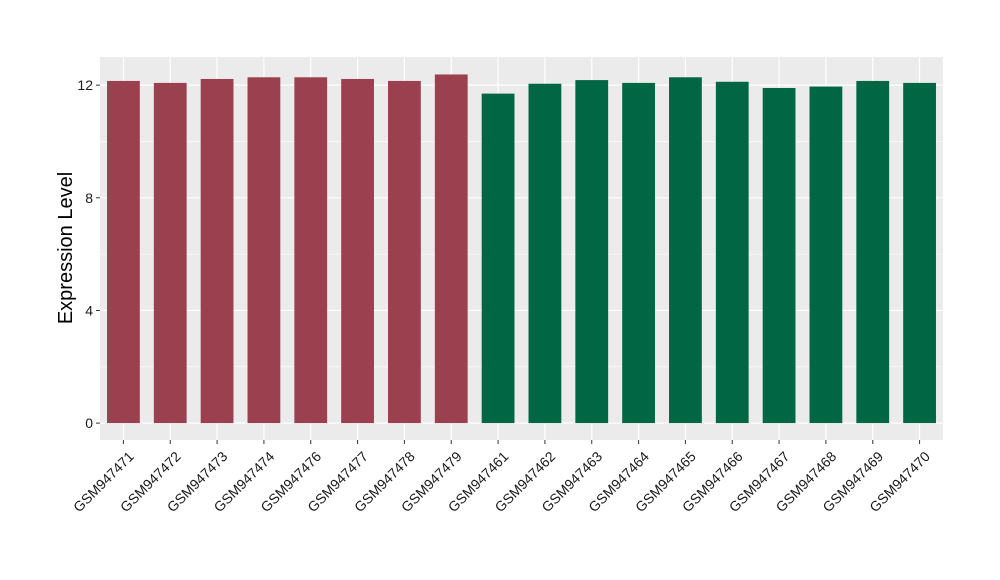 The width and height of the screenshot is (1000, 580). Describe the element at coordinates (88, 254) in the screenshot. I see `y-axis: 0 4 8 12` at that location.